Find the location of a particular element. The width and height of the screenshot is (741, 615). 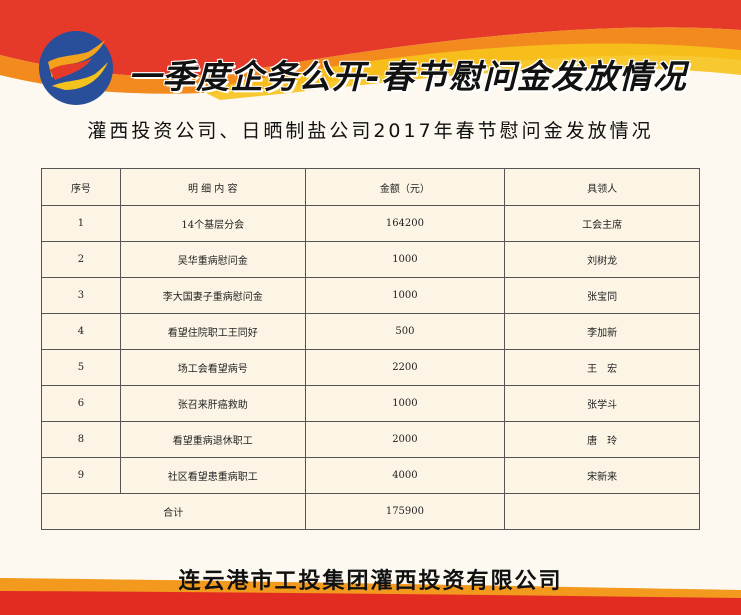

table-row: 3 李大国妻子重病慰问金 1000 张宝同 is located at coordinates (370, 295).